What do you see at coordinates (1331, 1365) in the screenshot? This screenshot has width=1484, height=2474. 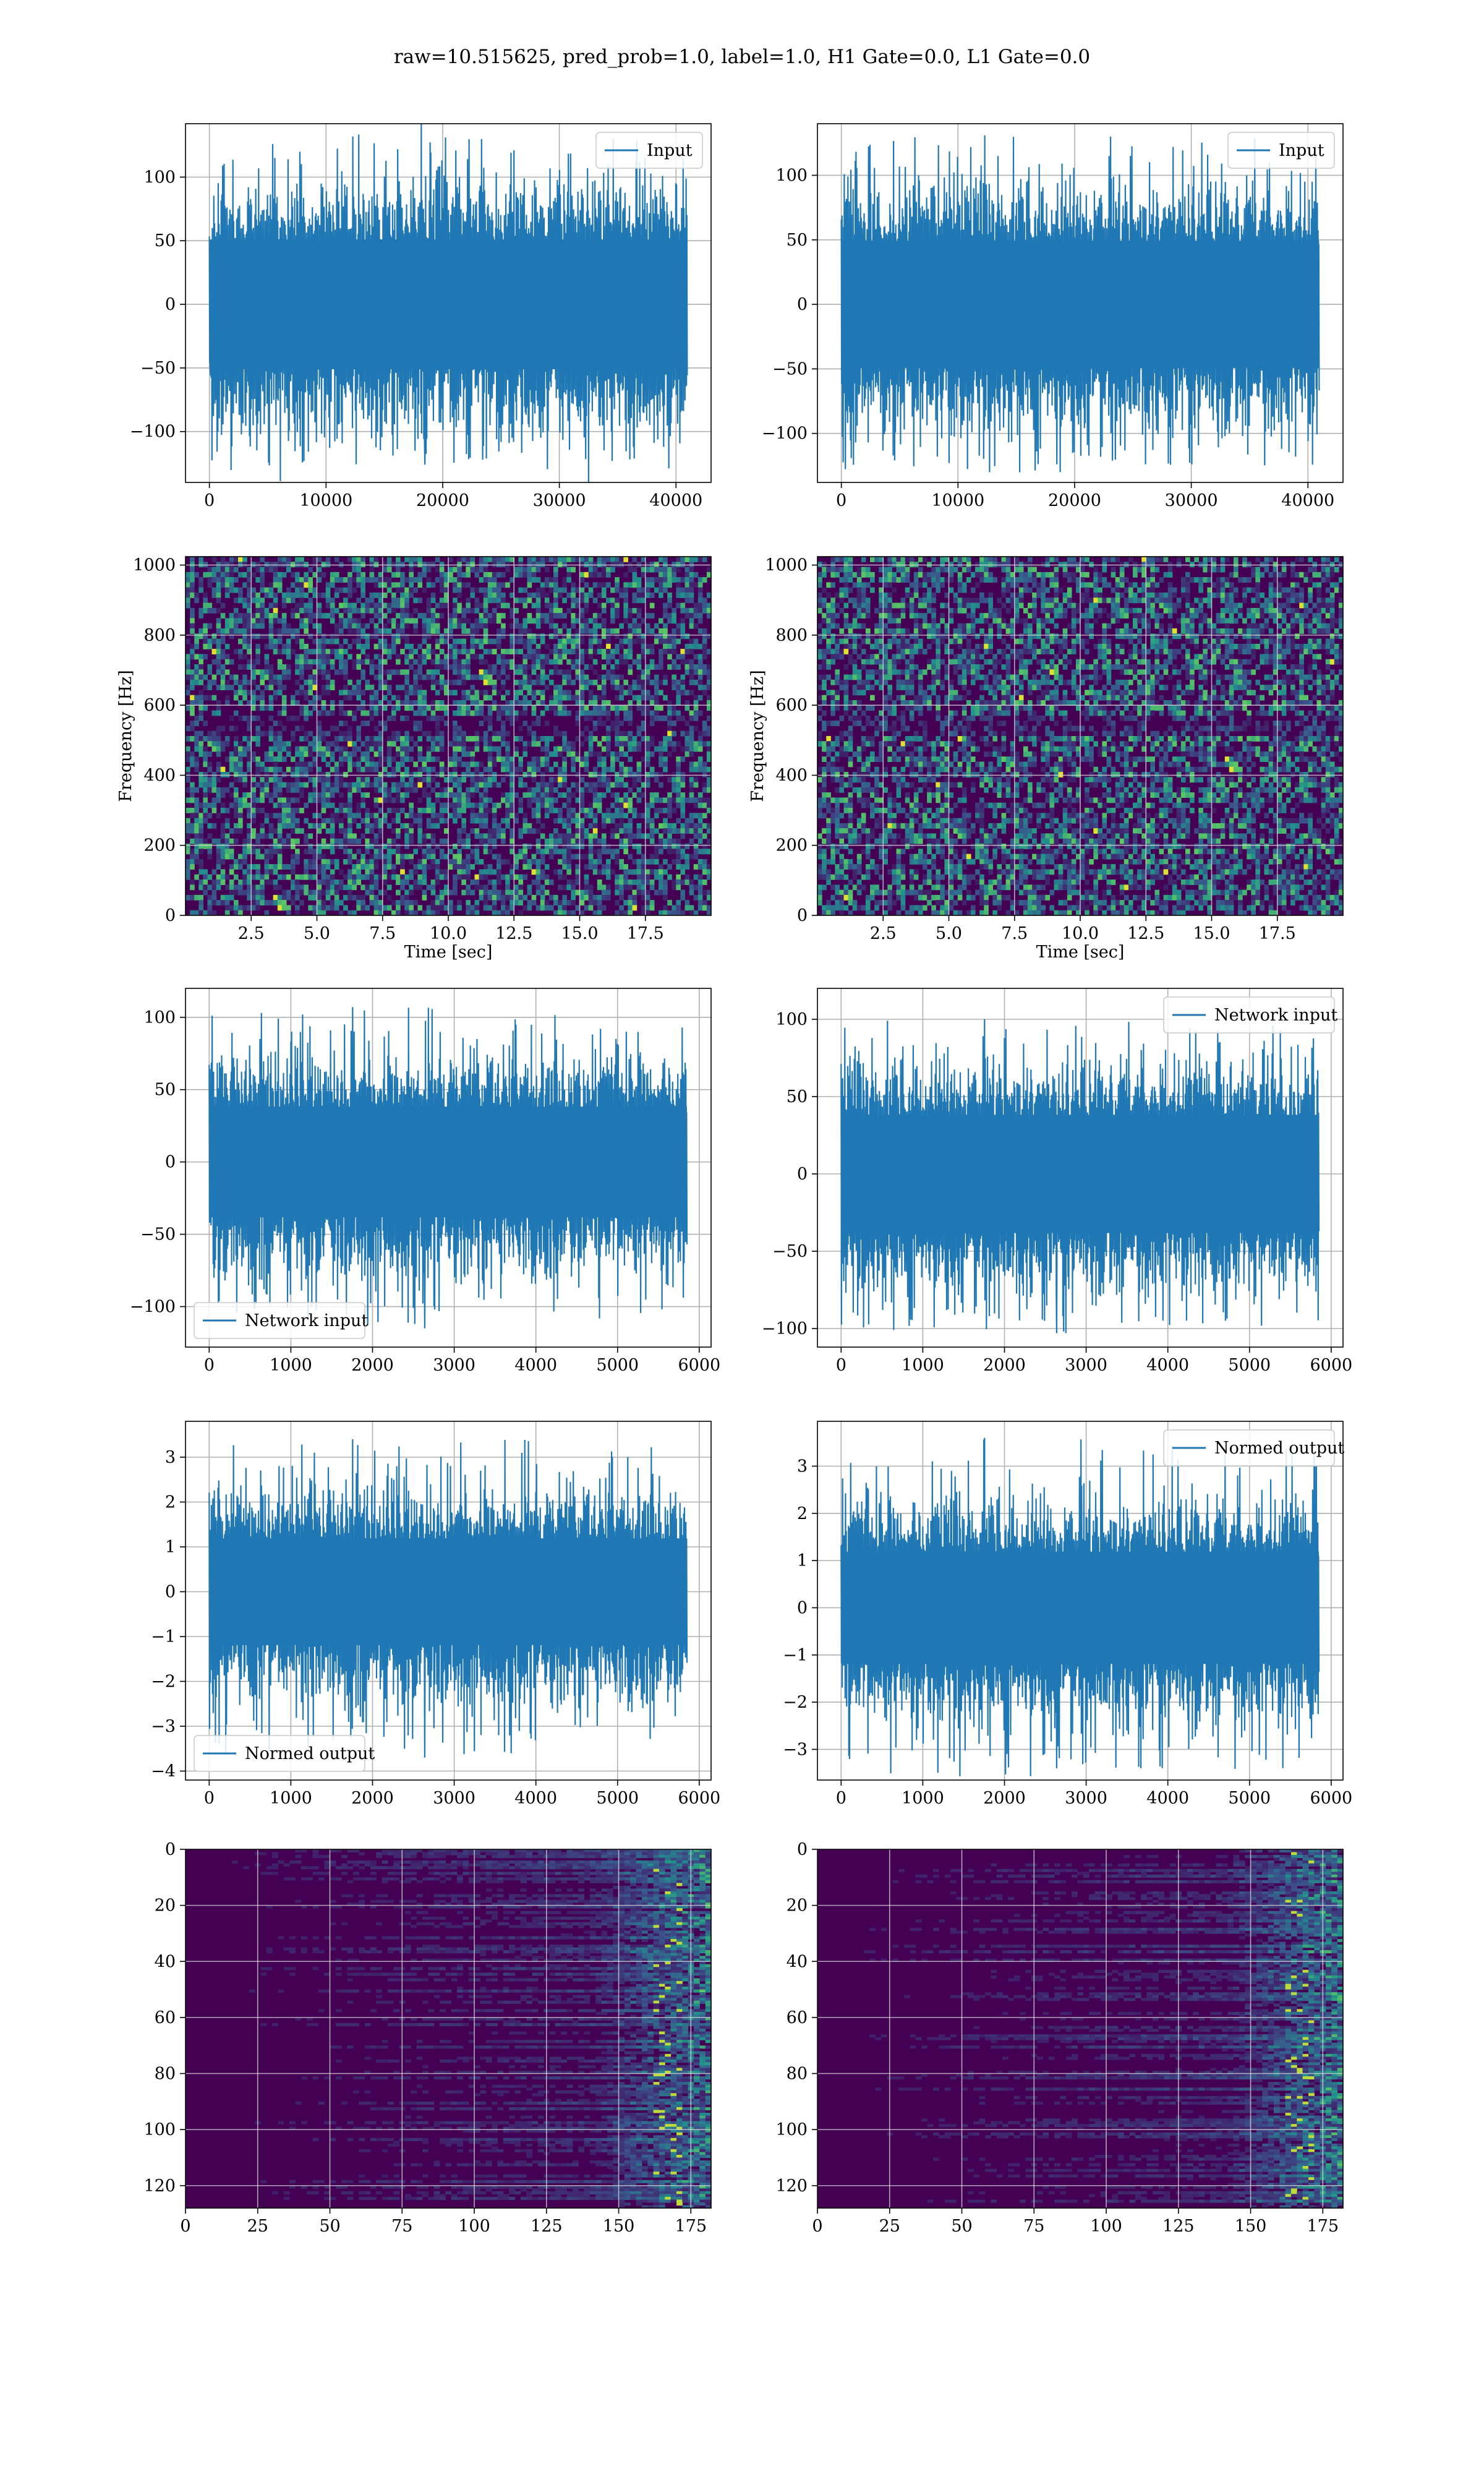 I see `x-tick-label: 6000` at bounding box center [1331, 1365].